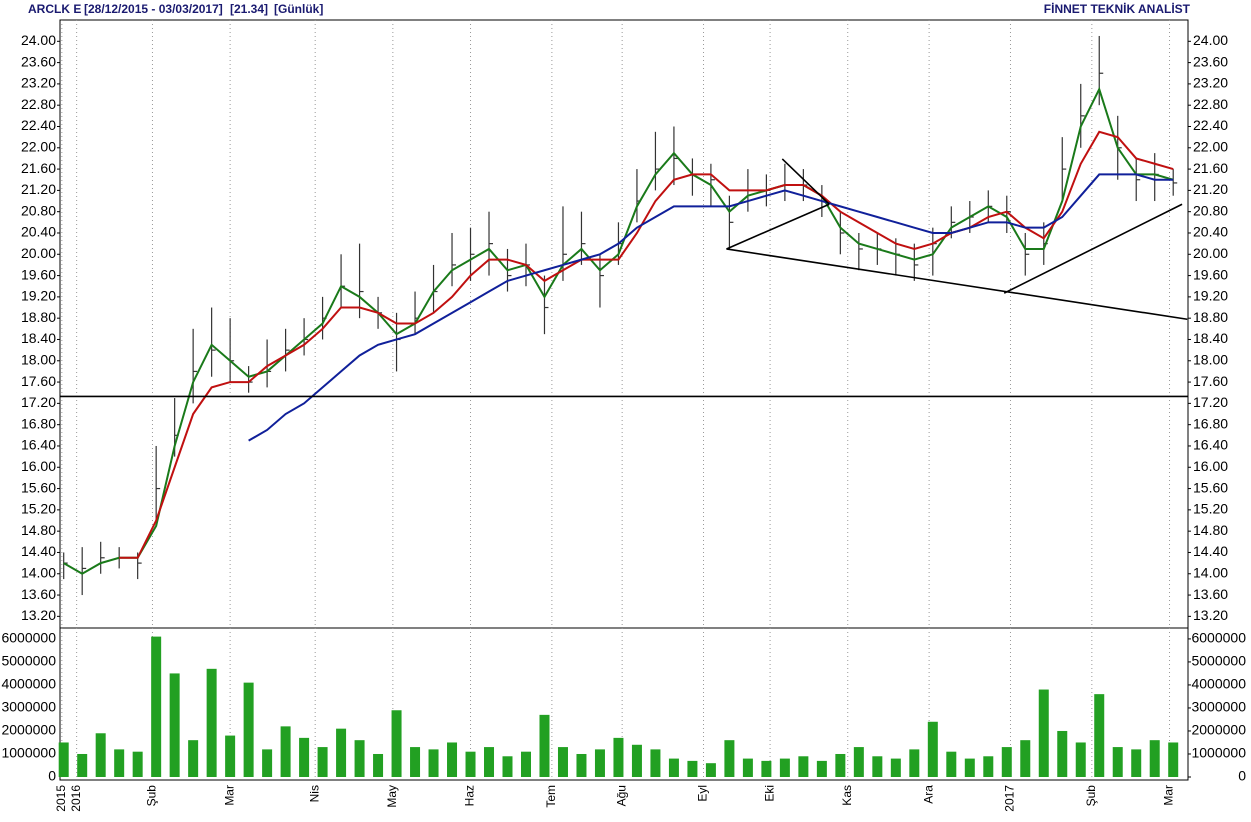  What do you see at coordinates (38, 125) in the screenshot?
I see `y-tick-label: 22.40` at bounding box center [38, 125].